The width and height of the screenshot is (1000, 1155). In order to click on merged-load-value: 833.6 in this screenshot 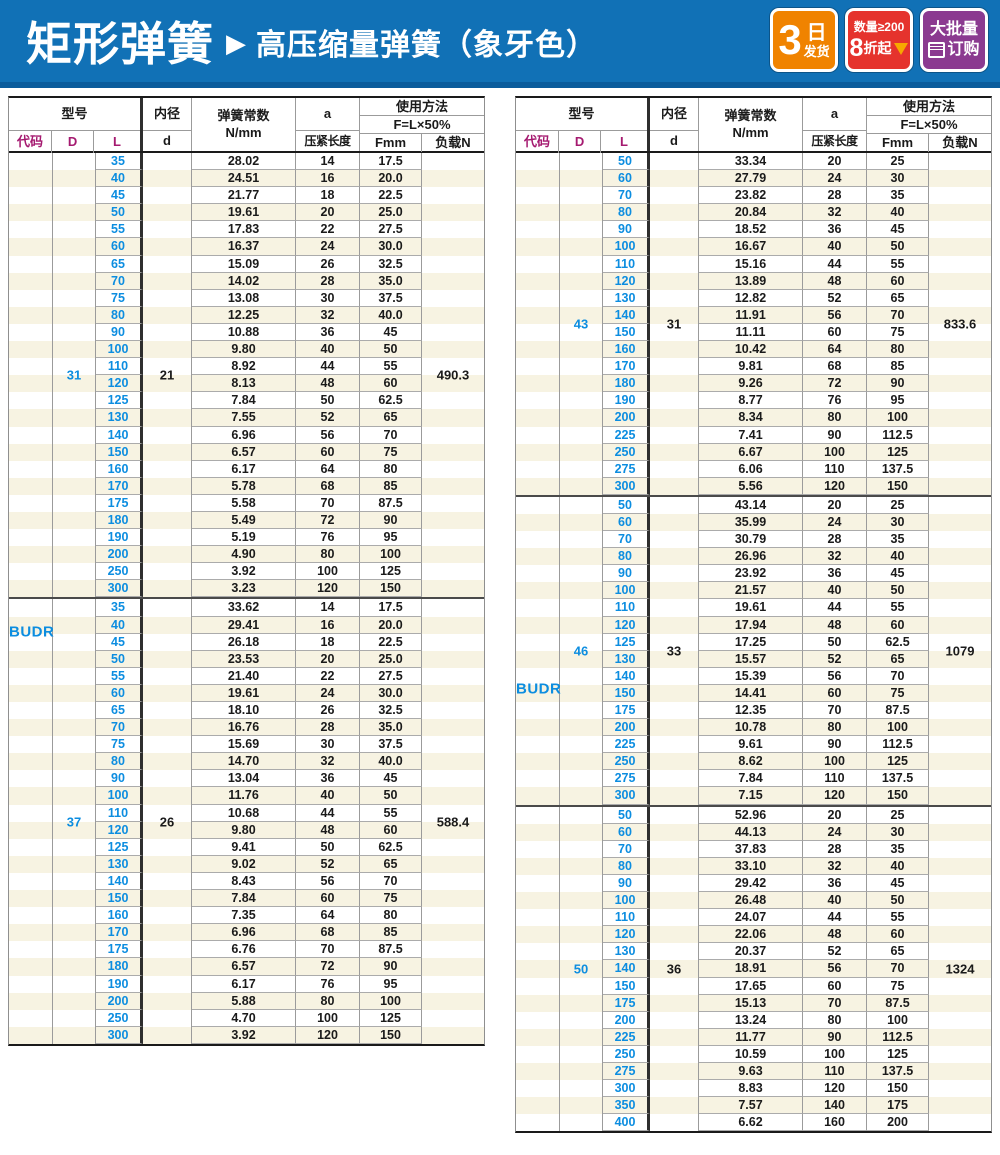, I will do `click(960, 324)`.